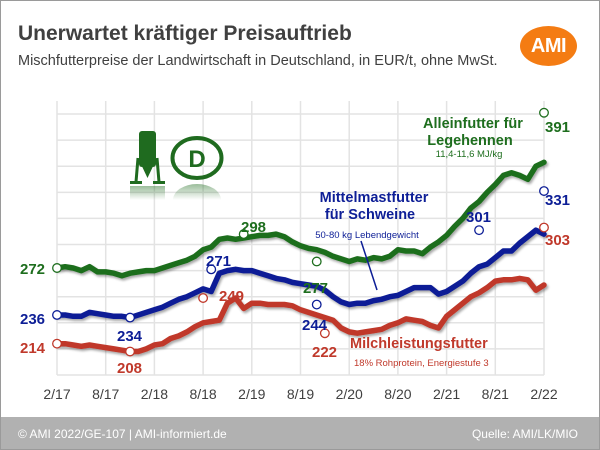  I want to click on x-tick-label: 8/19, so click(300, 394).